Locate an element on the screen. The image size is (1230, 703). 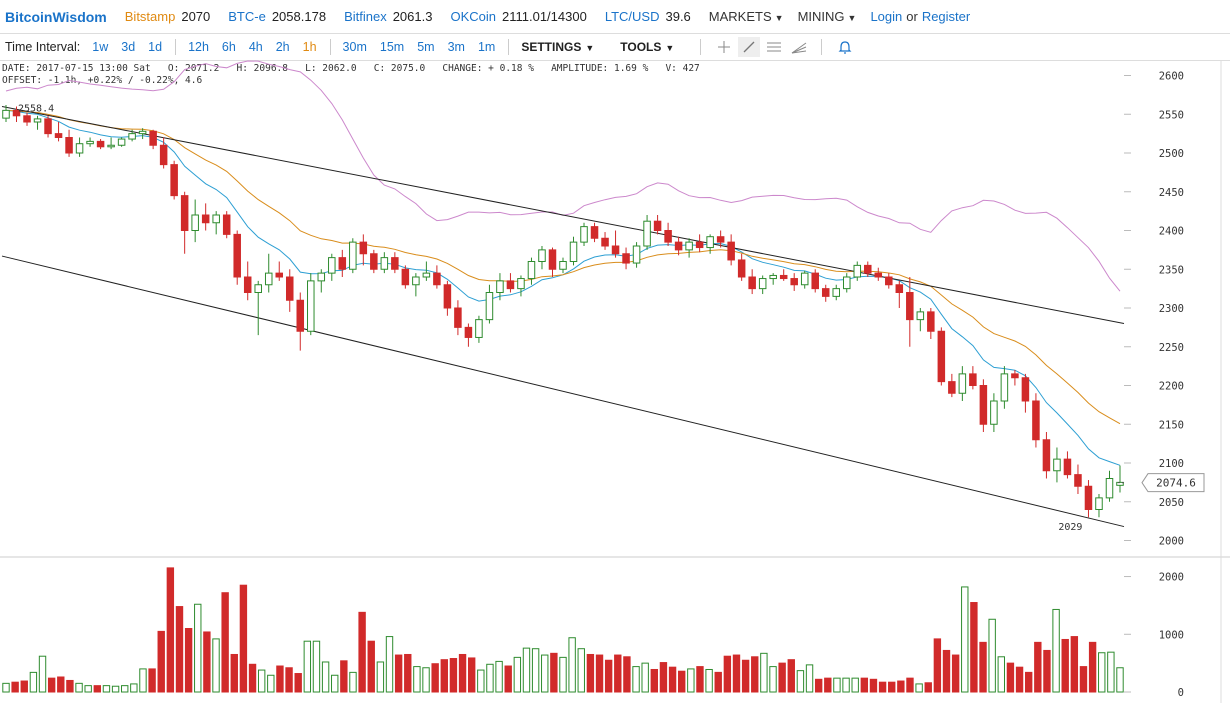
crosshair-icon is located at coordinates (724, 47).